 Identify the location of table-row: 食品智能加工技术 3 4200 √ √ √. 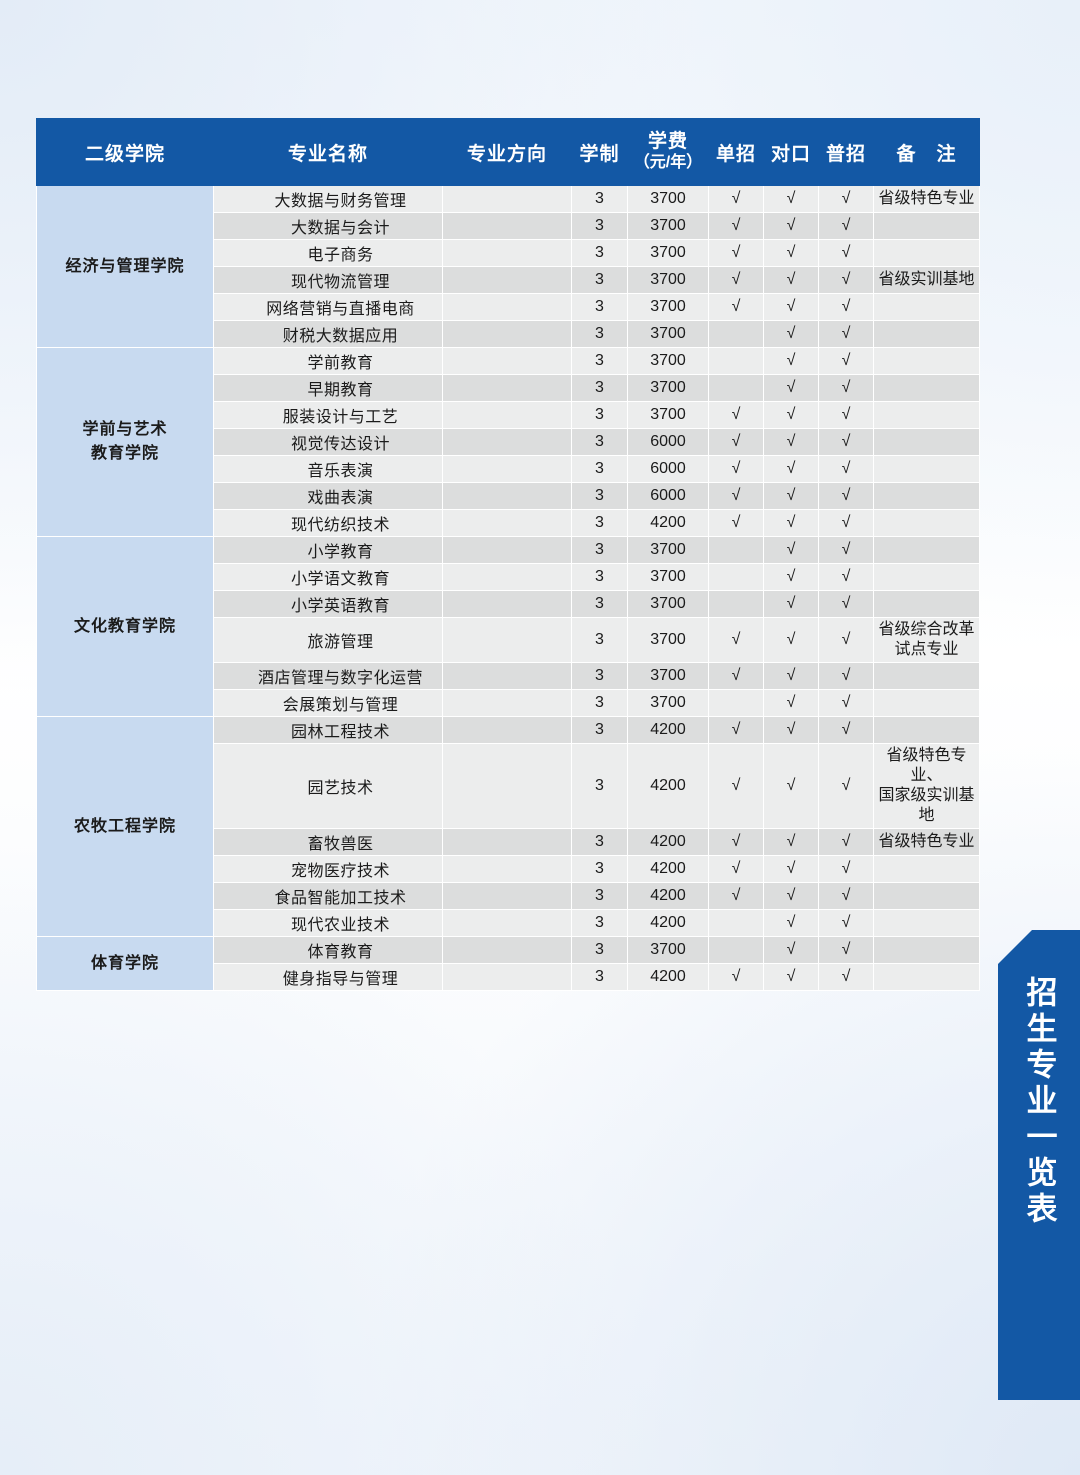
(508, 896).